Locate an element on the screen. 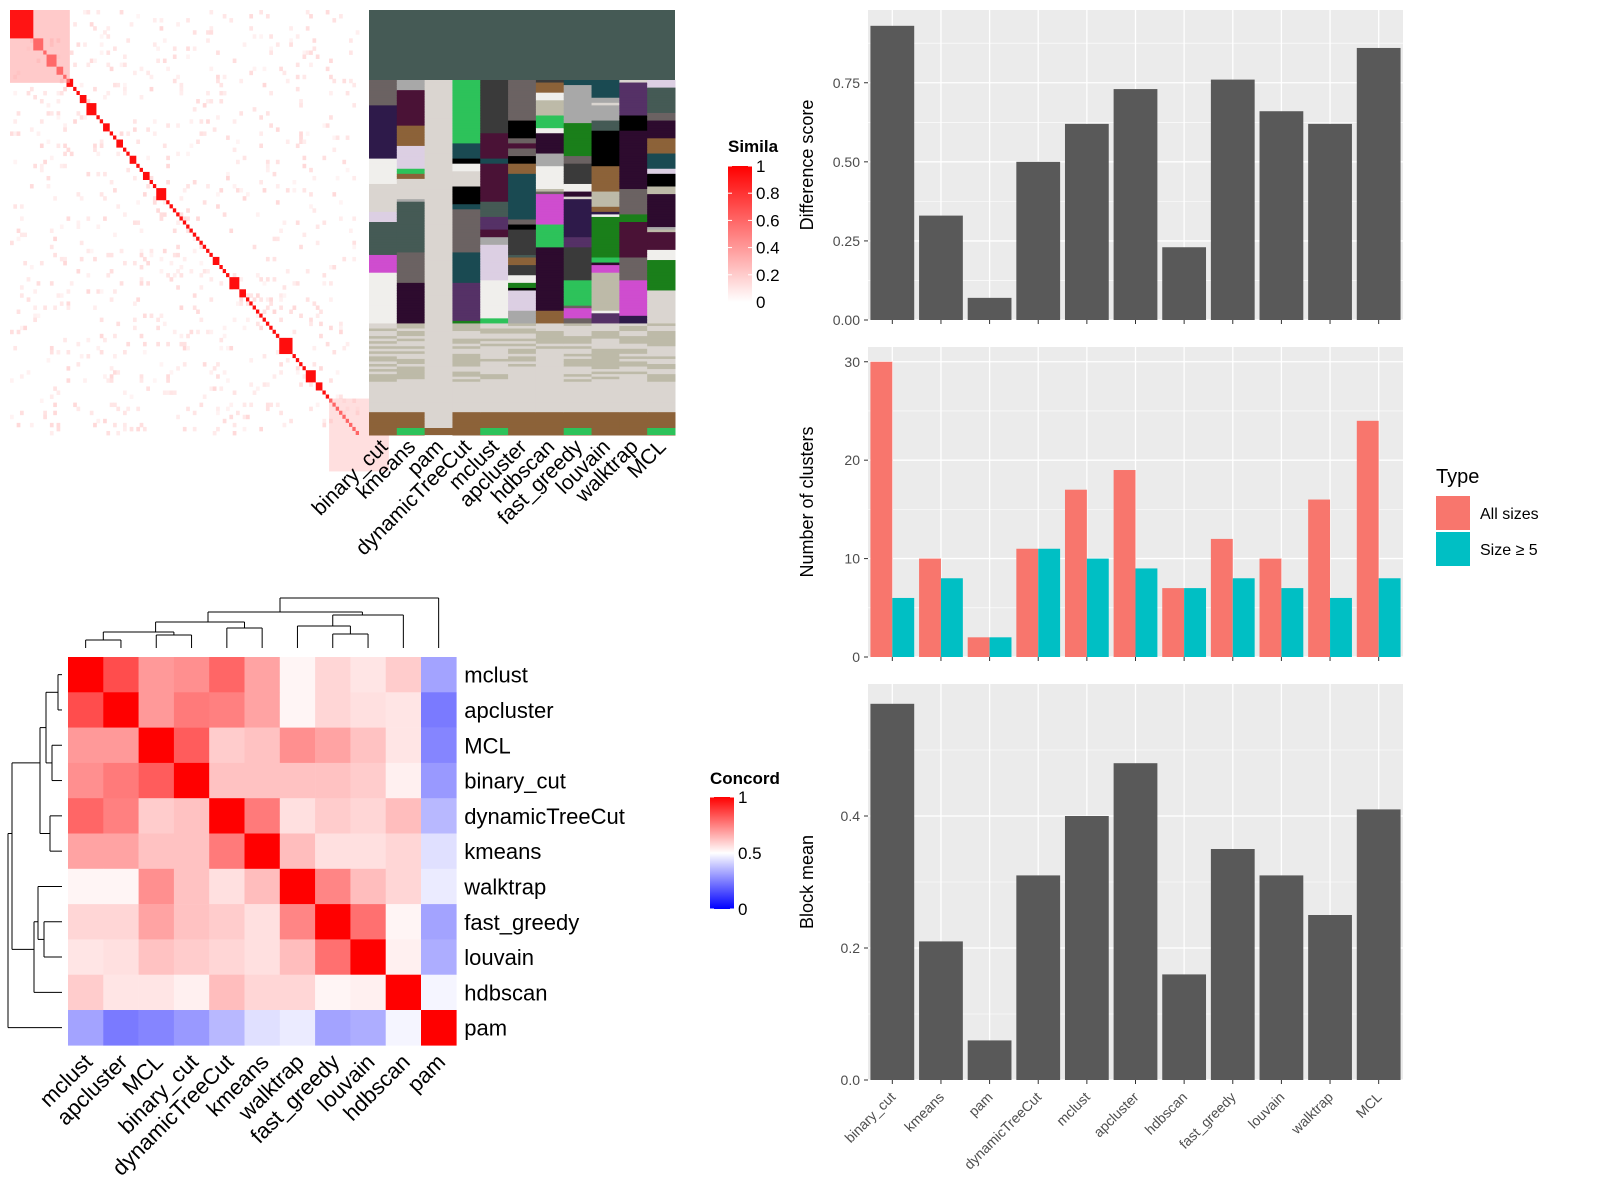  cluster-label-panel is located at coordinates (522, 223).